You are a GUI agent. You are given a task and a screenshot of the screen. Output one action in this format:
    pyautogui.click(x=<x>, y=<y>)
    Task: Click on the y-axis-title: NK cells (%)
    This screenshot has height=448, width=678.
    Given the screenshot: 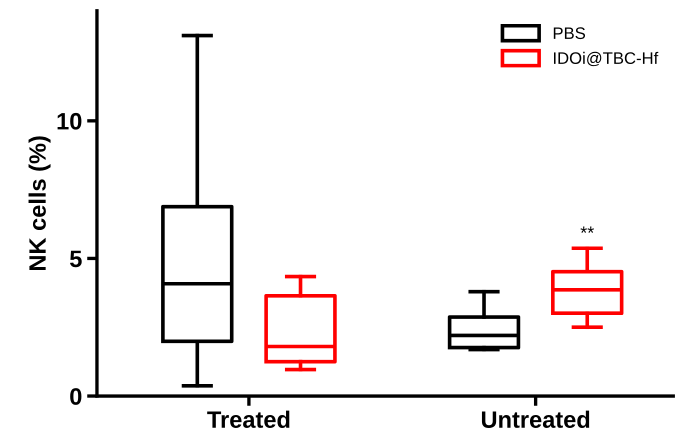 What is the action you would take?
    pyautogui.click(x=39, y=203)
    